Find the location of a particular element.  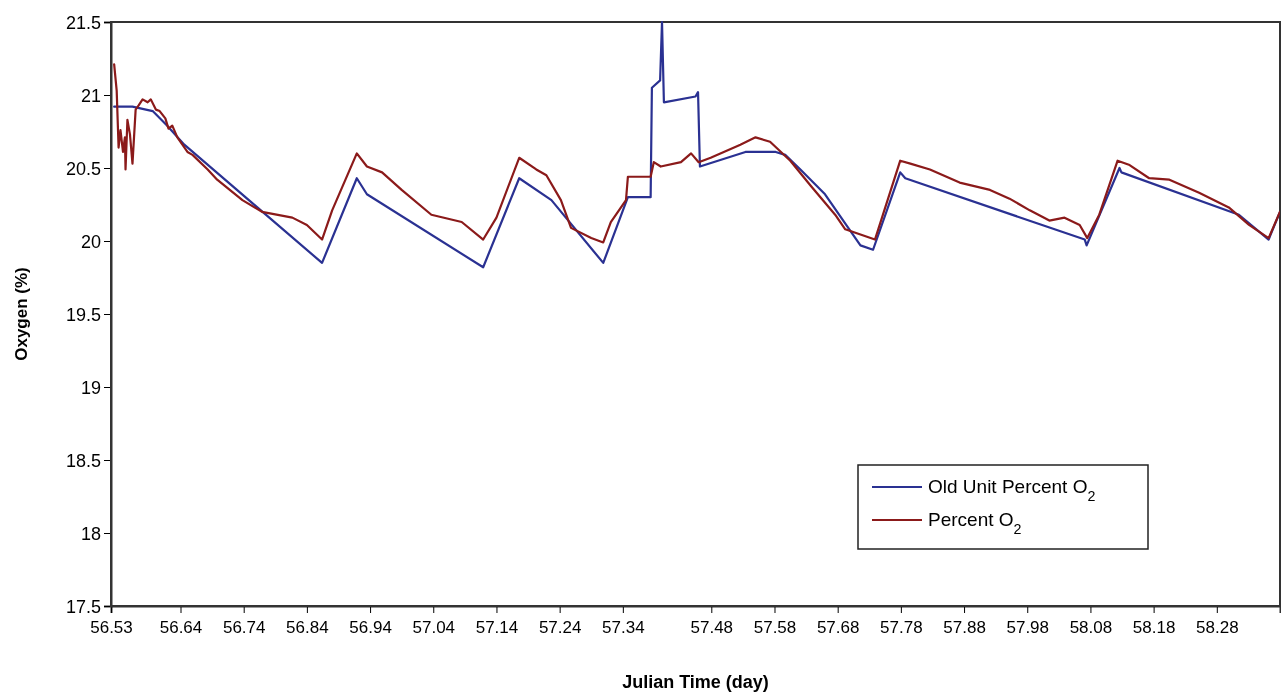

x-tick-label: 57.24 is located at coordinates (560, 627).